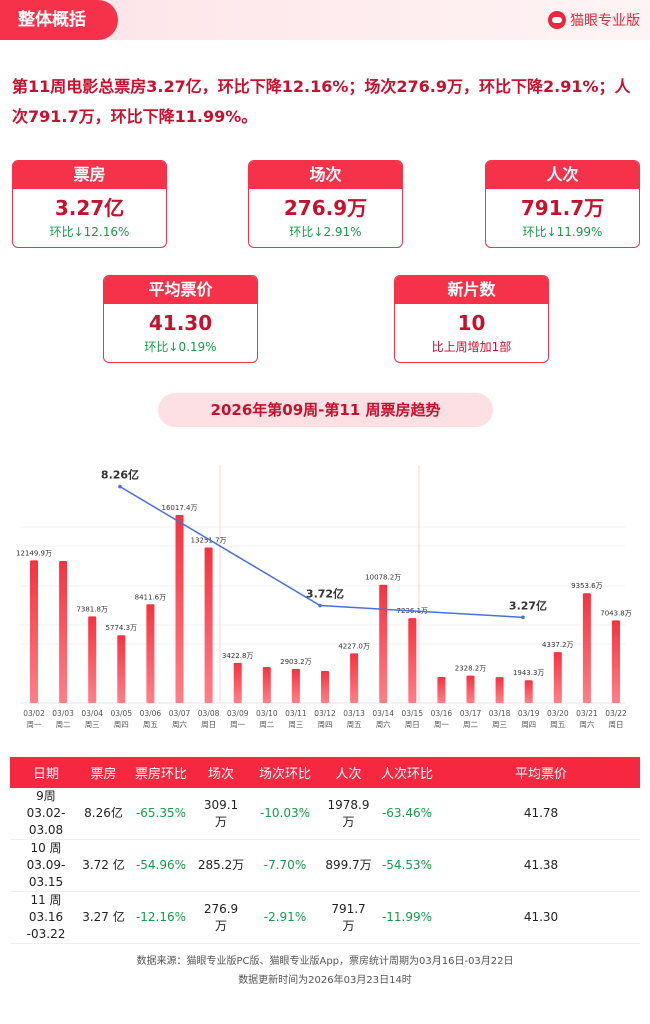  I want to click on bar-label: 12149.9万, so click(34, 553).